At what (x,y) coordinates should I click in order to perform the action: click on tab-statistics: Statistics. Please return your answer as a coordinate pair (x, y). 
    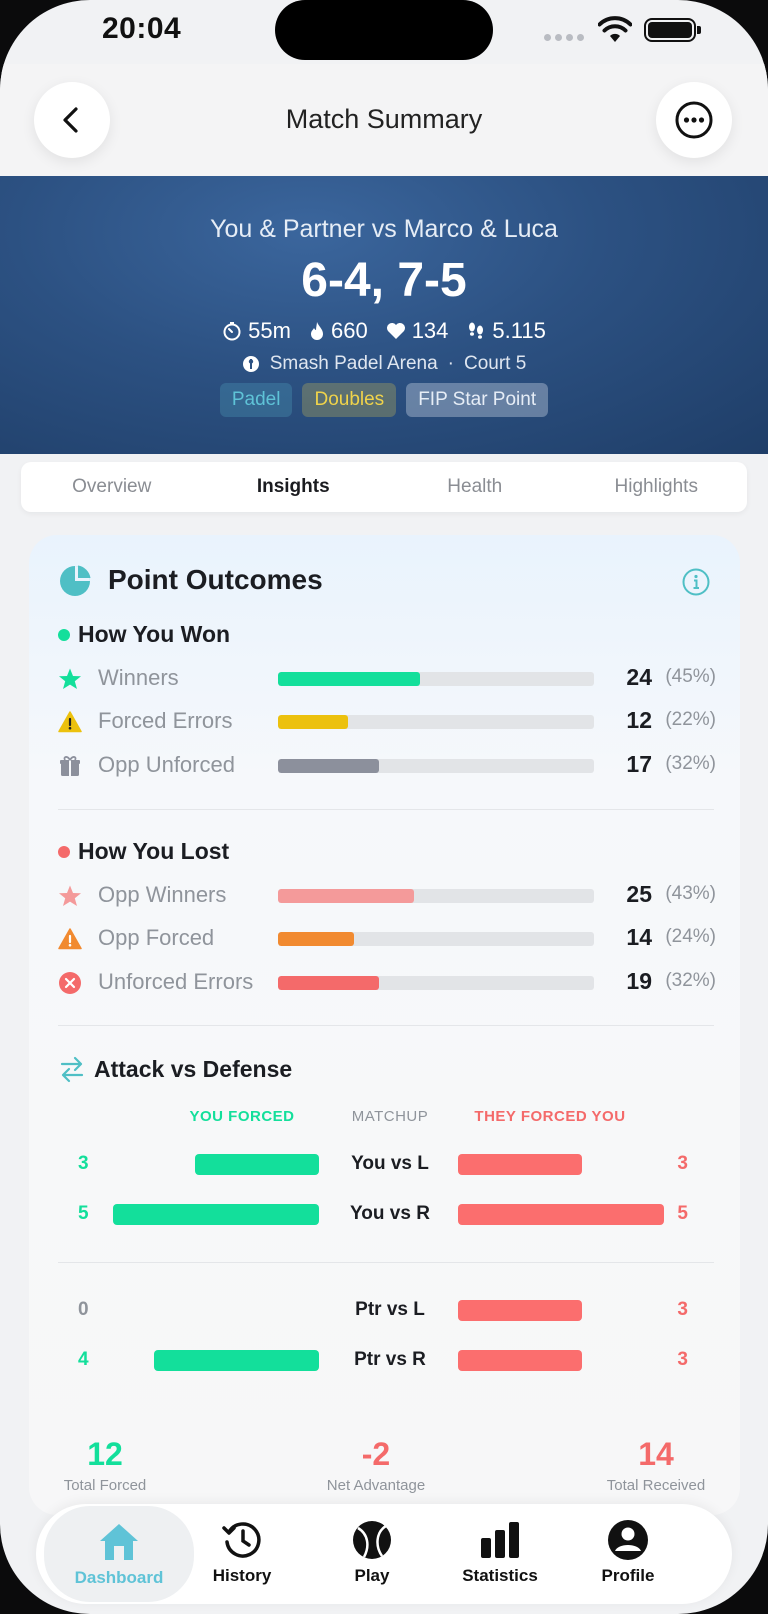
    Looking at the image, I should click on (500, 1554).